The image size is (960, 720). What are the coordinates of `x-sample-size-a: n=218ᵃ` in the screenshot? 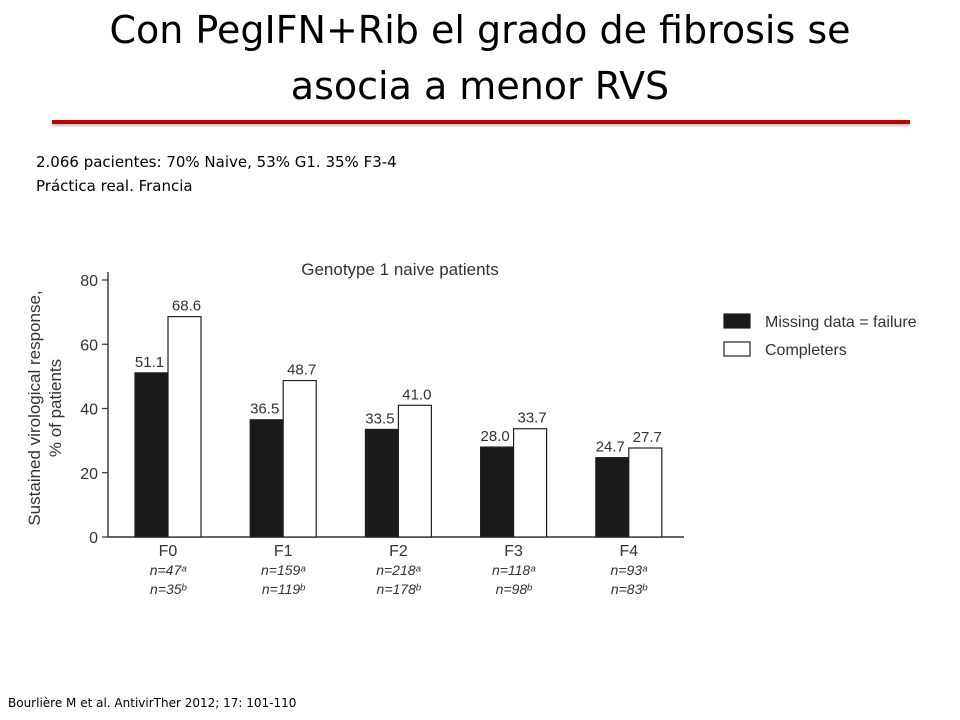 It's located at (398, 570).